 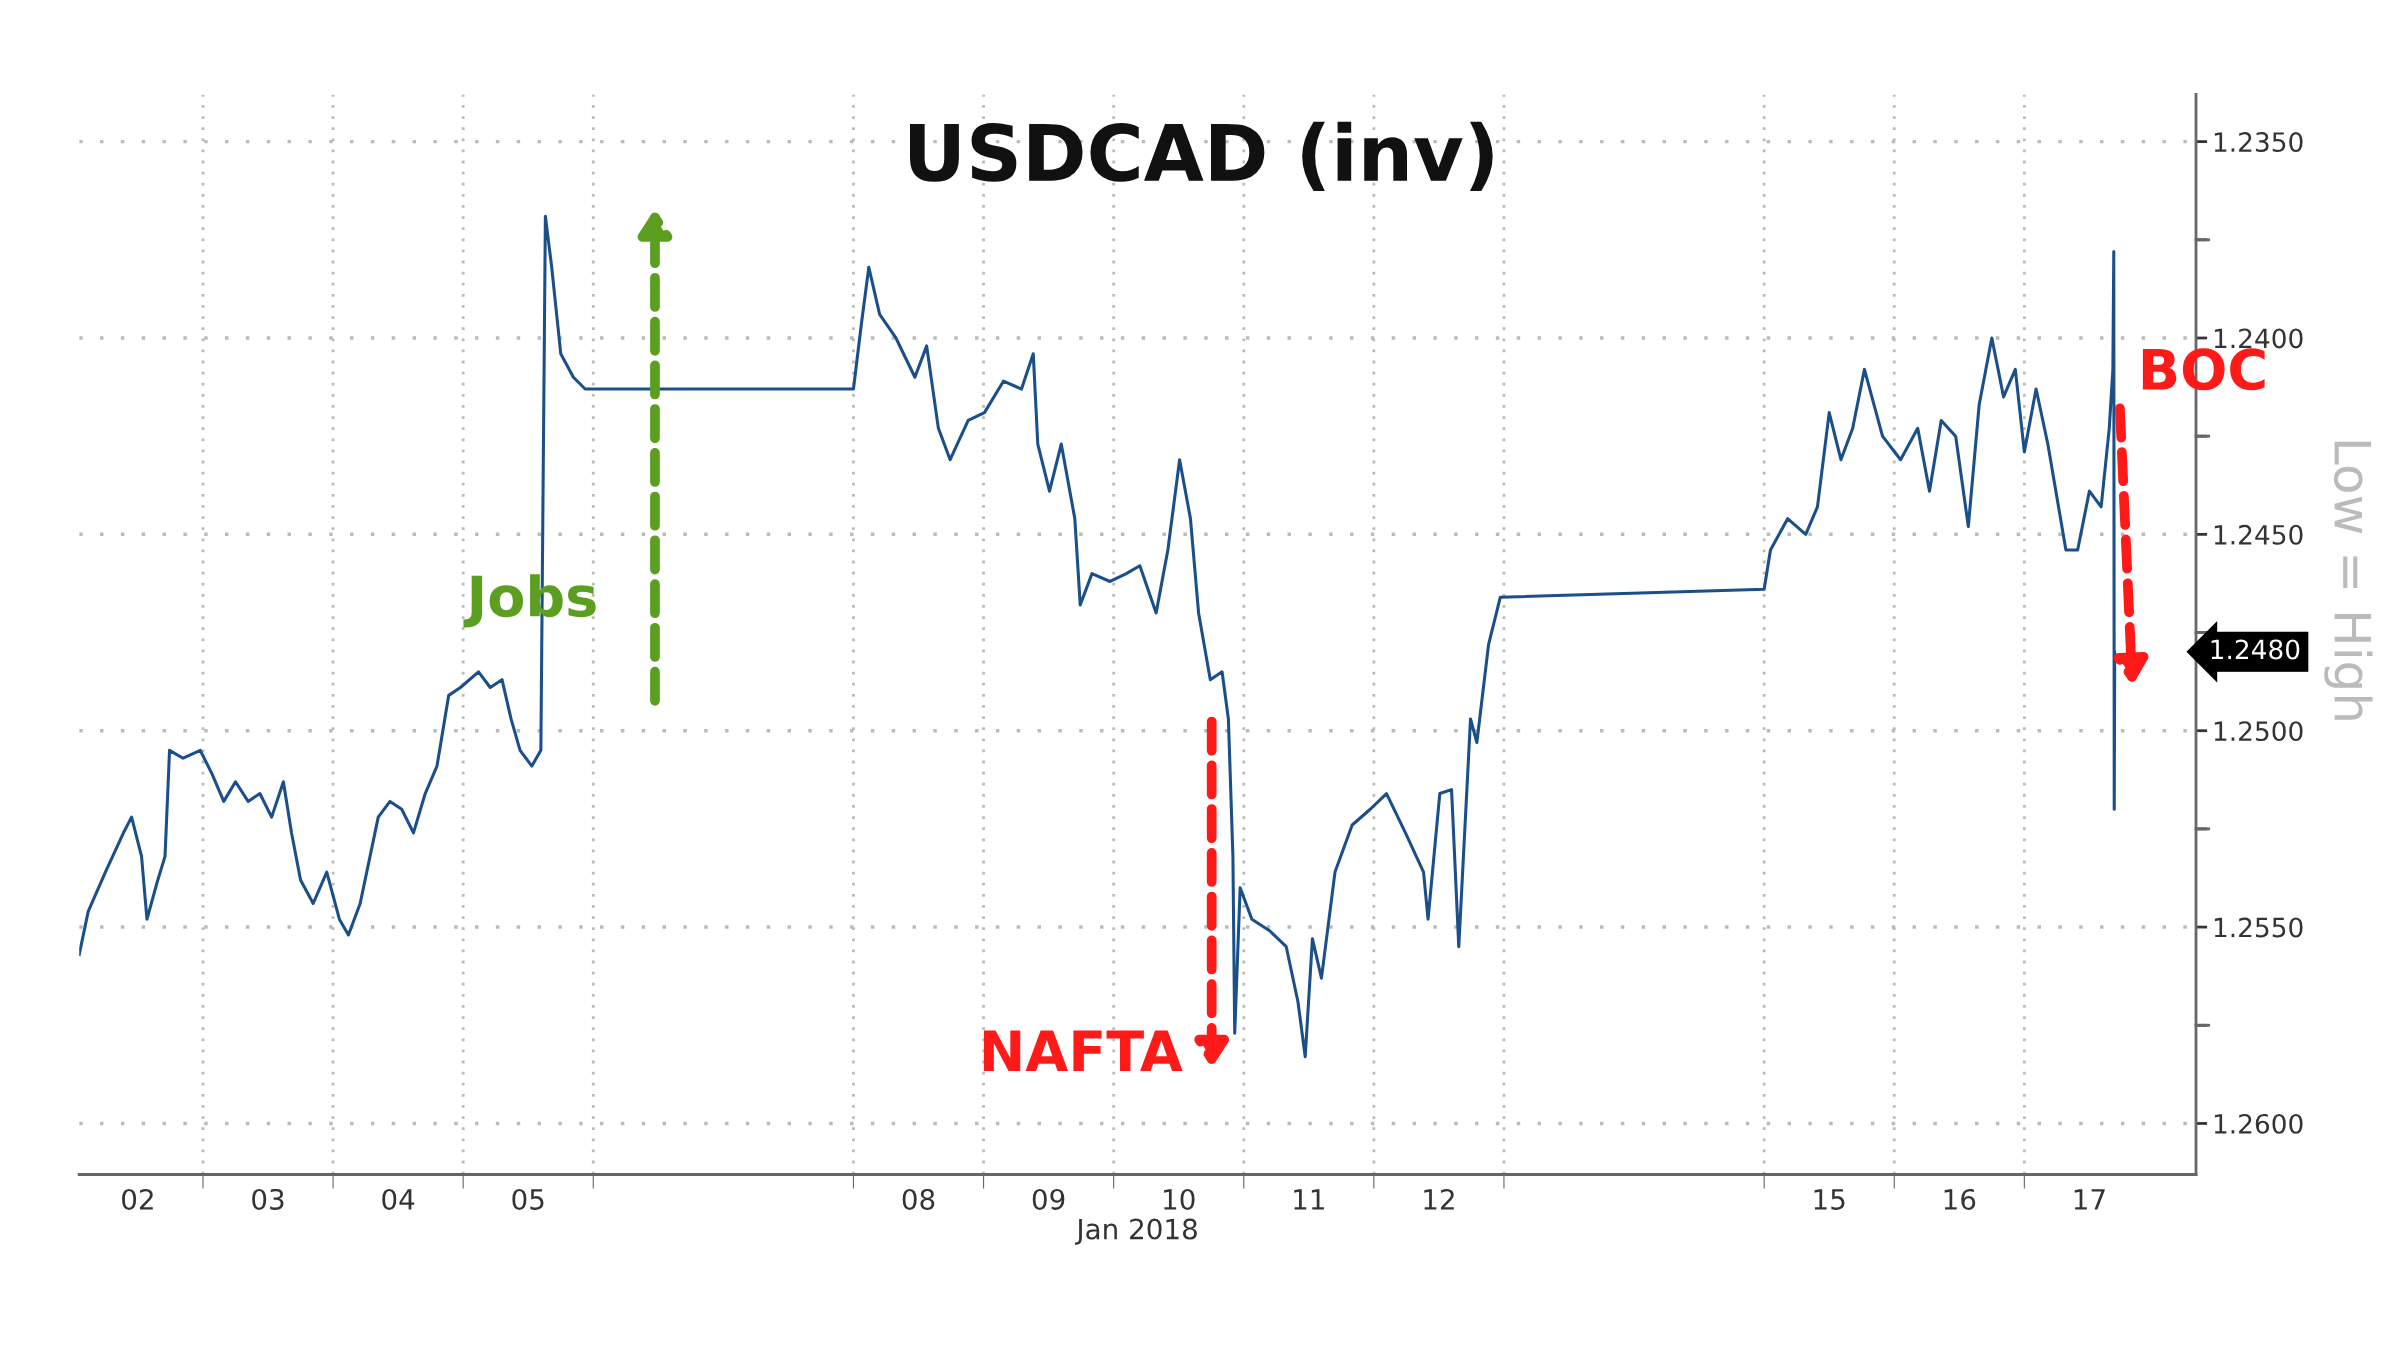 I want to click on x-tick-label: 02, so click(x=137, y=1199).